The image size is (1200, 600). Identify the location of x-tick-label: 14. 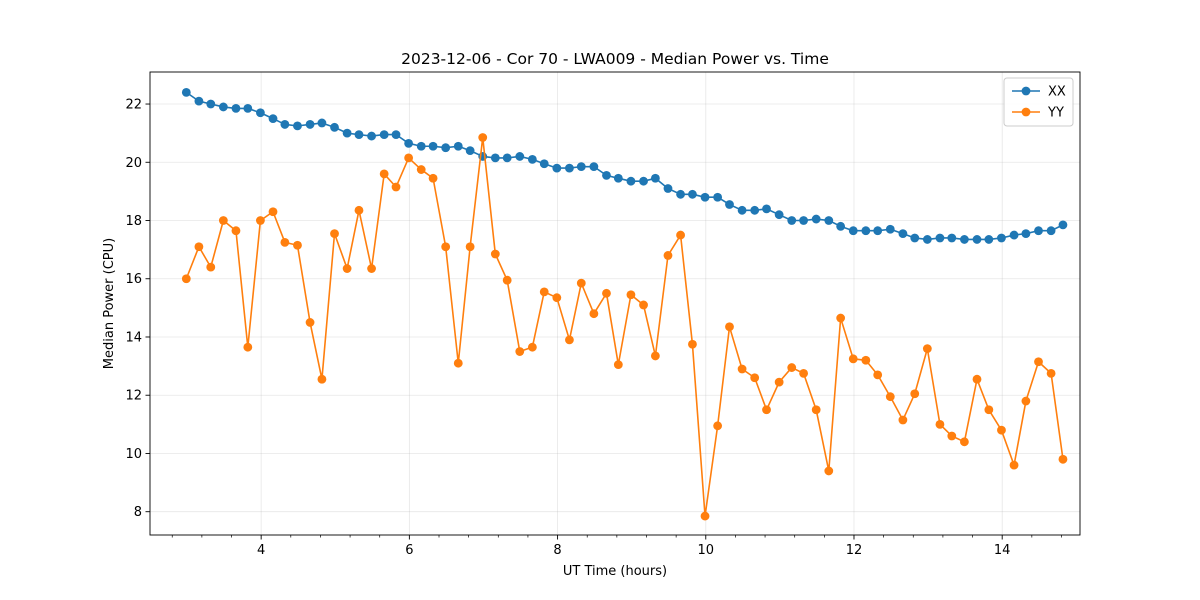
(1002, 550).